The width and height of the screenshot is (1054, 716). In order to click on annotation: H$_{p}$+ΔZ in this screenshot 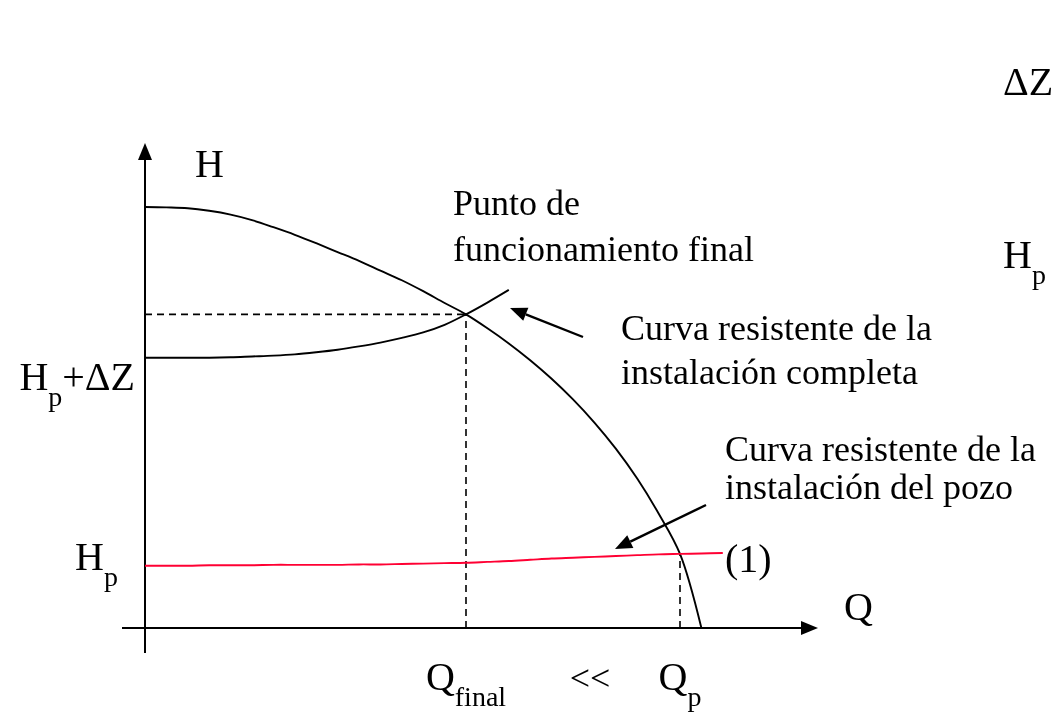, I will do `click(77, 383)`.